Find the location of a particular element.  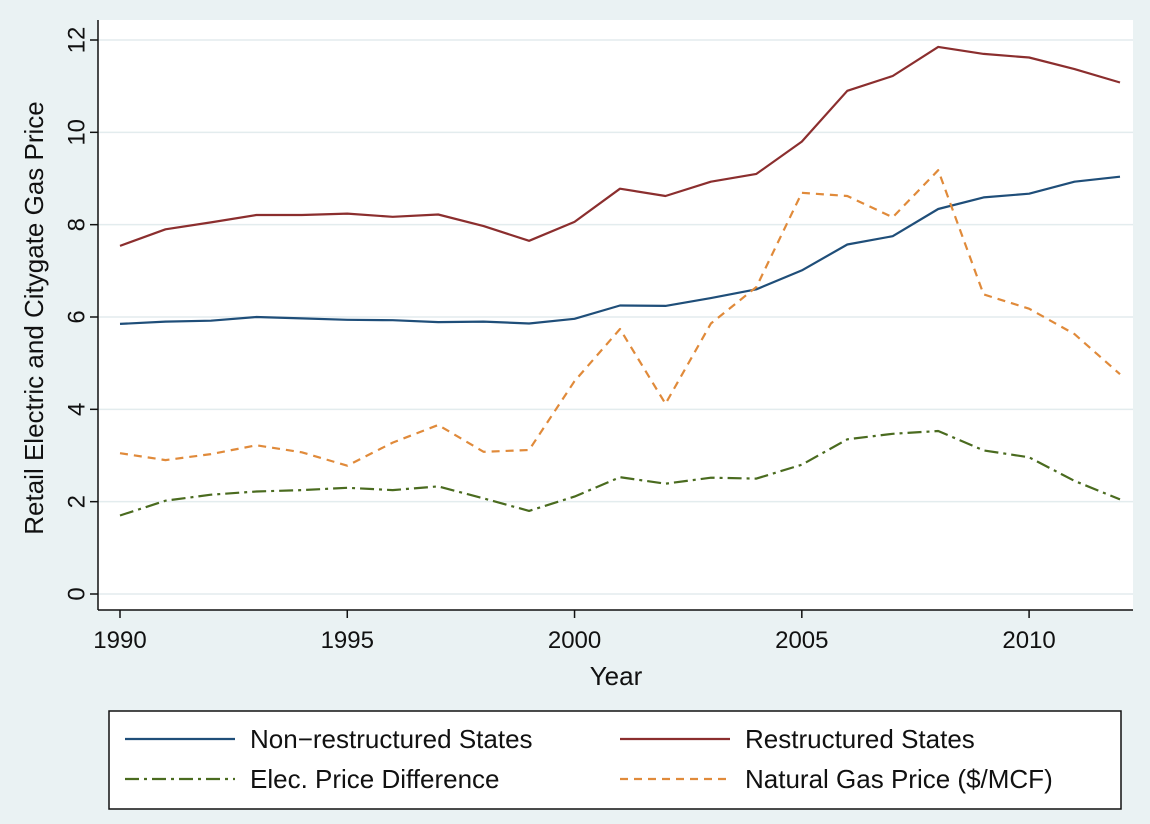

x-tick-label: 1990 is located at coordinates (119, 640).